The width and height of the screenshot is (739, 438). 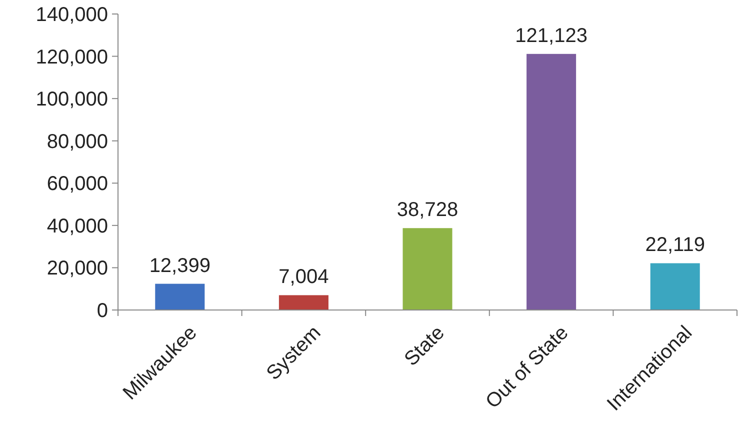 I want to click on y-tick-label: 20,000, so click(x=77, y=269).